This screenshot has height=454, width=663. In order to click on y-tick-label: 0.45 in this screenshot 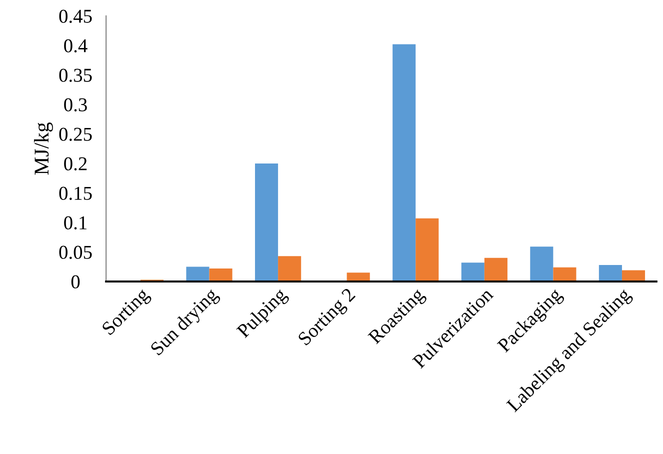, I will do `click(75, 16)`.